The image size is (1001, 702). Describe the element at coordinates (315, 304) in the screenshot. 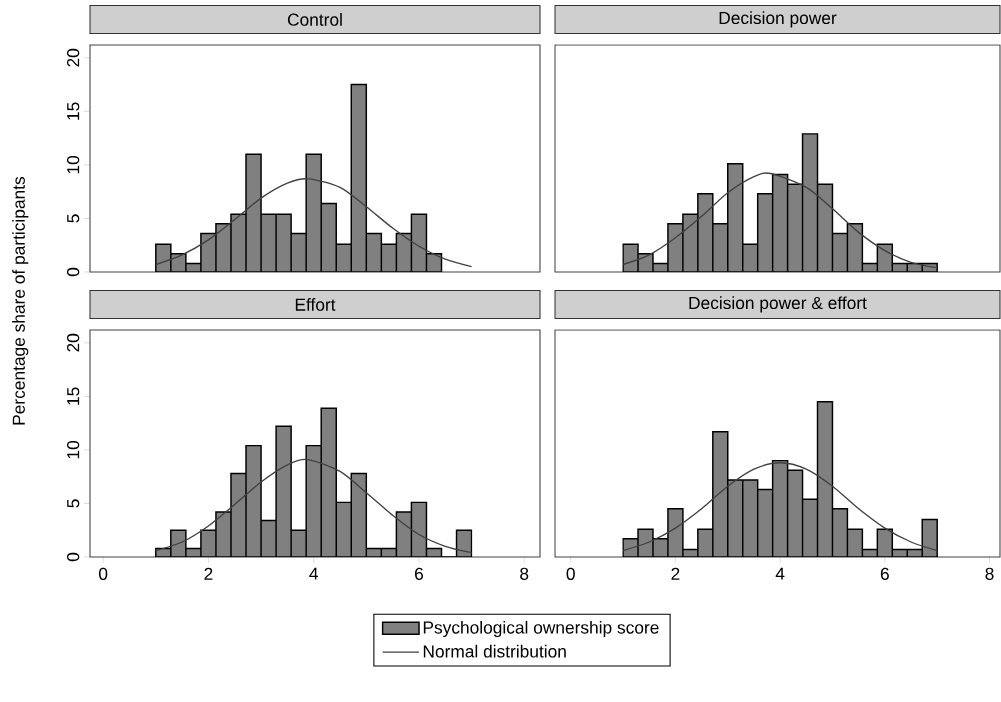

I see `chart-title: Effort` at that location.